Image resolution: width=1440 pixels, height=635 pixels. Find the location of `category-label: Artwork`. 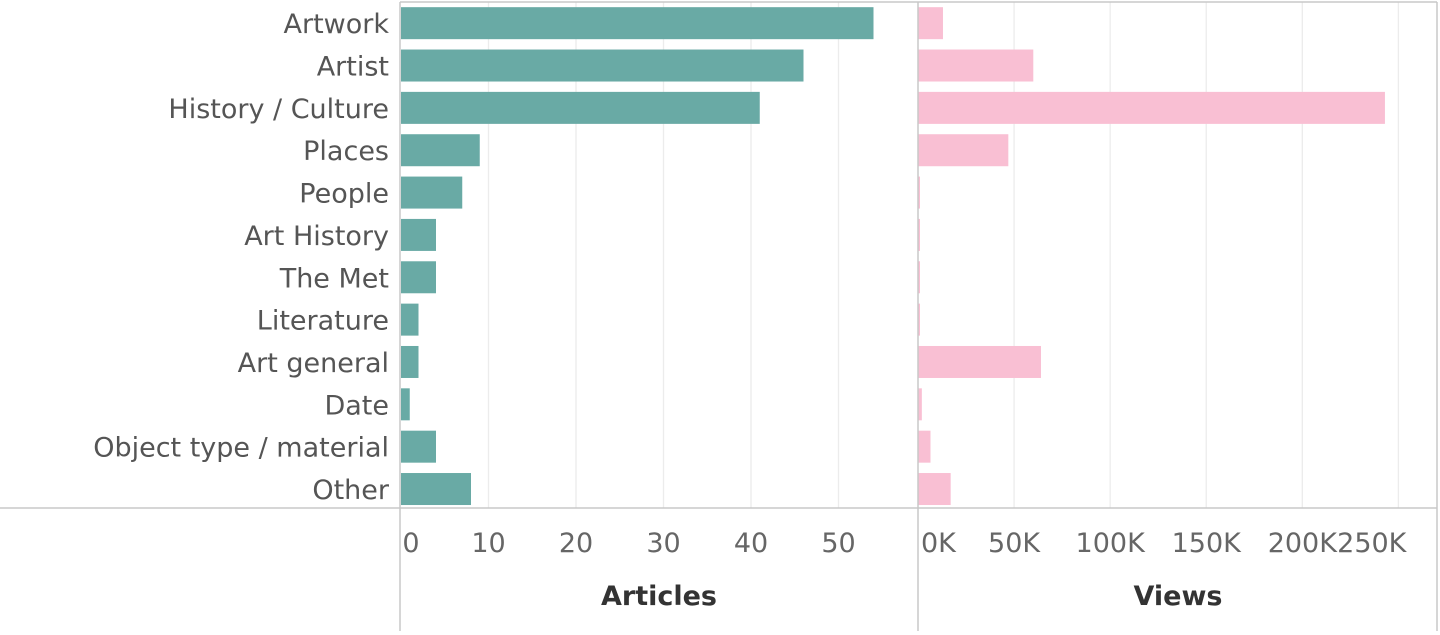

category-label: Artwork is located at coordinates (337, 24).